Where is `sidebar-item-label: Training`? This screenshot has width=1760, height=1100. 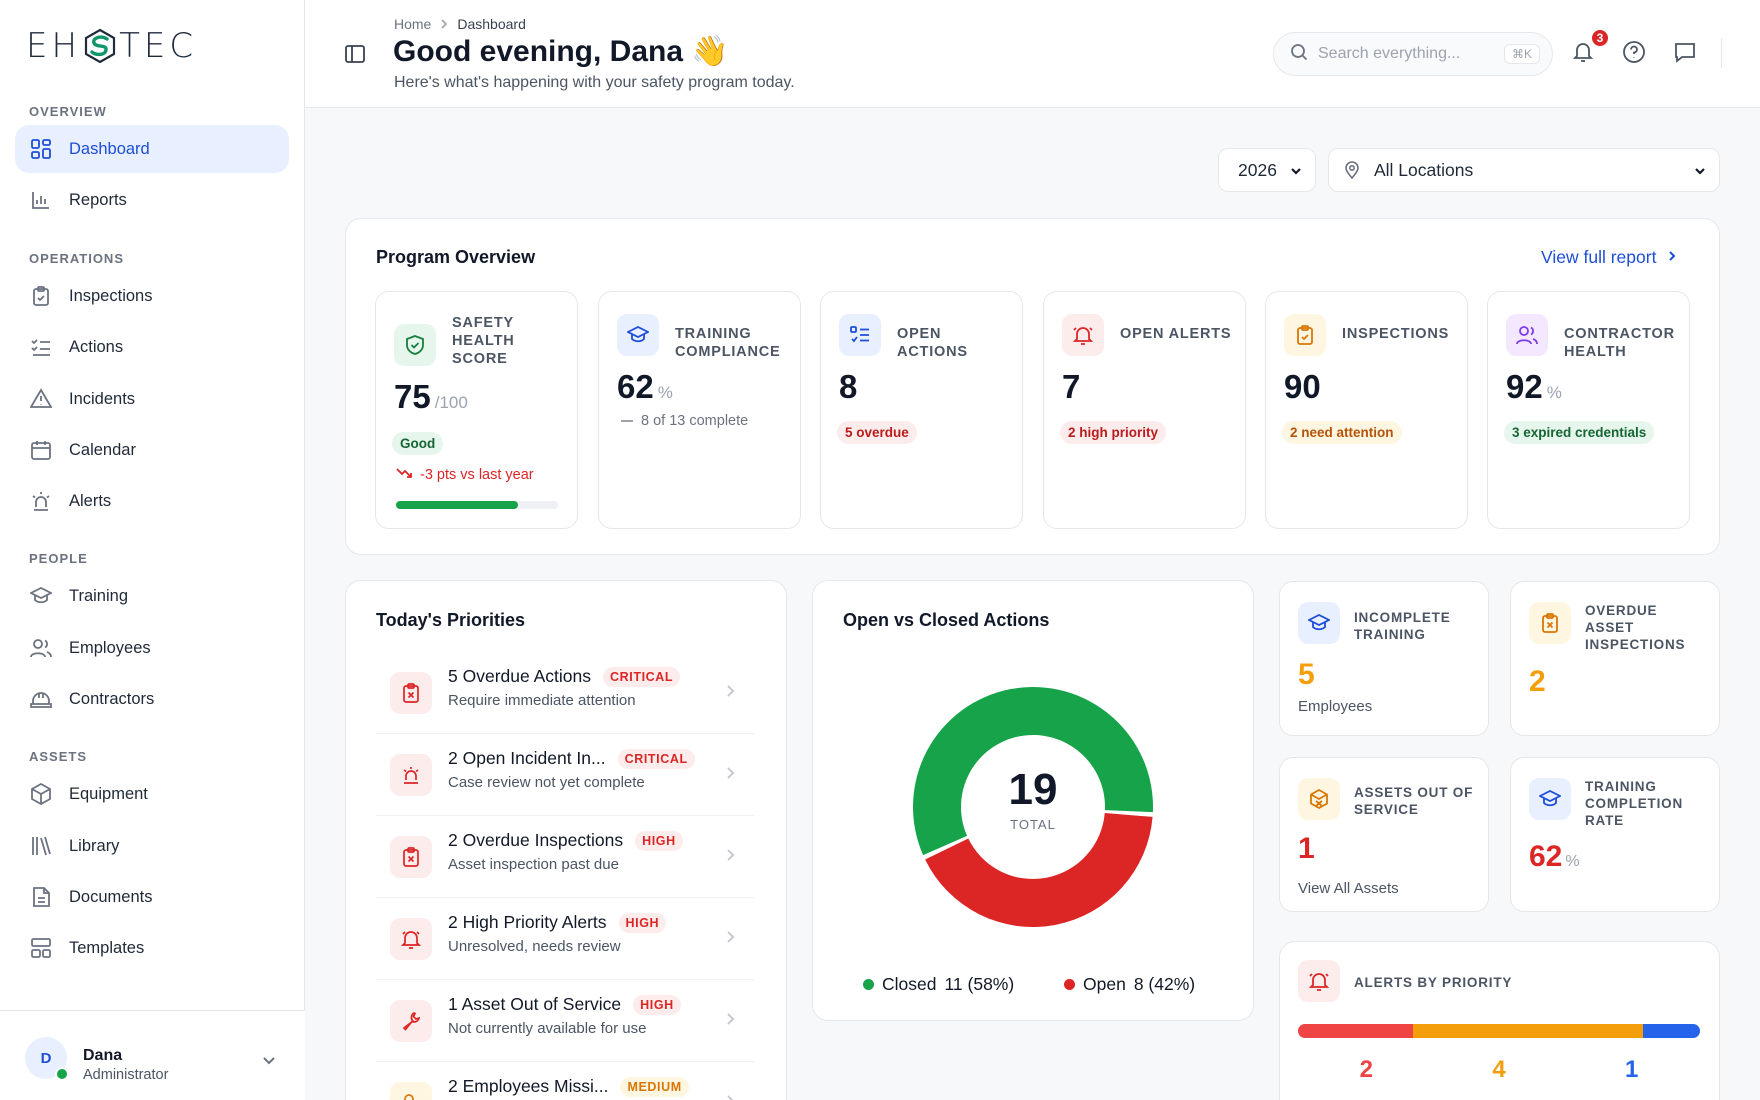
sidebar-item-label: Training is located at coordinates (98, 595).